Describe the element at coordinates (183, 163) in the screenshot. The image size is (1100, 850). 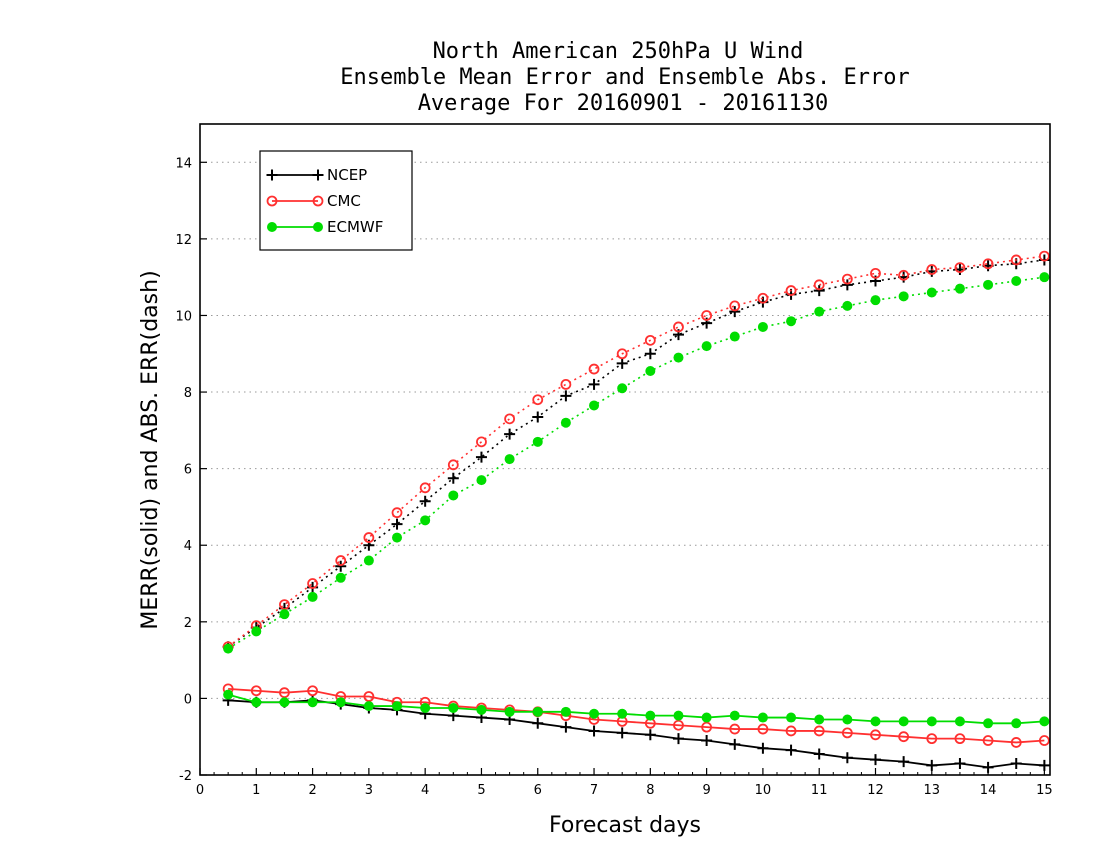
I see `y-tick-label: 14` at that location.